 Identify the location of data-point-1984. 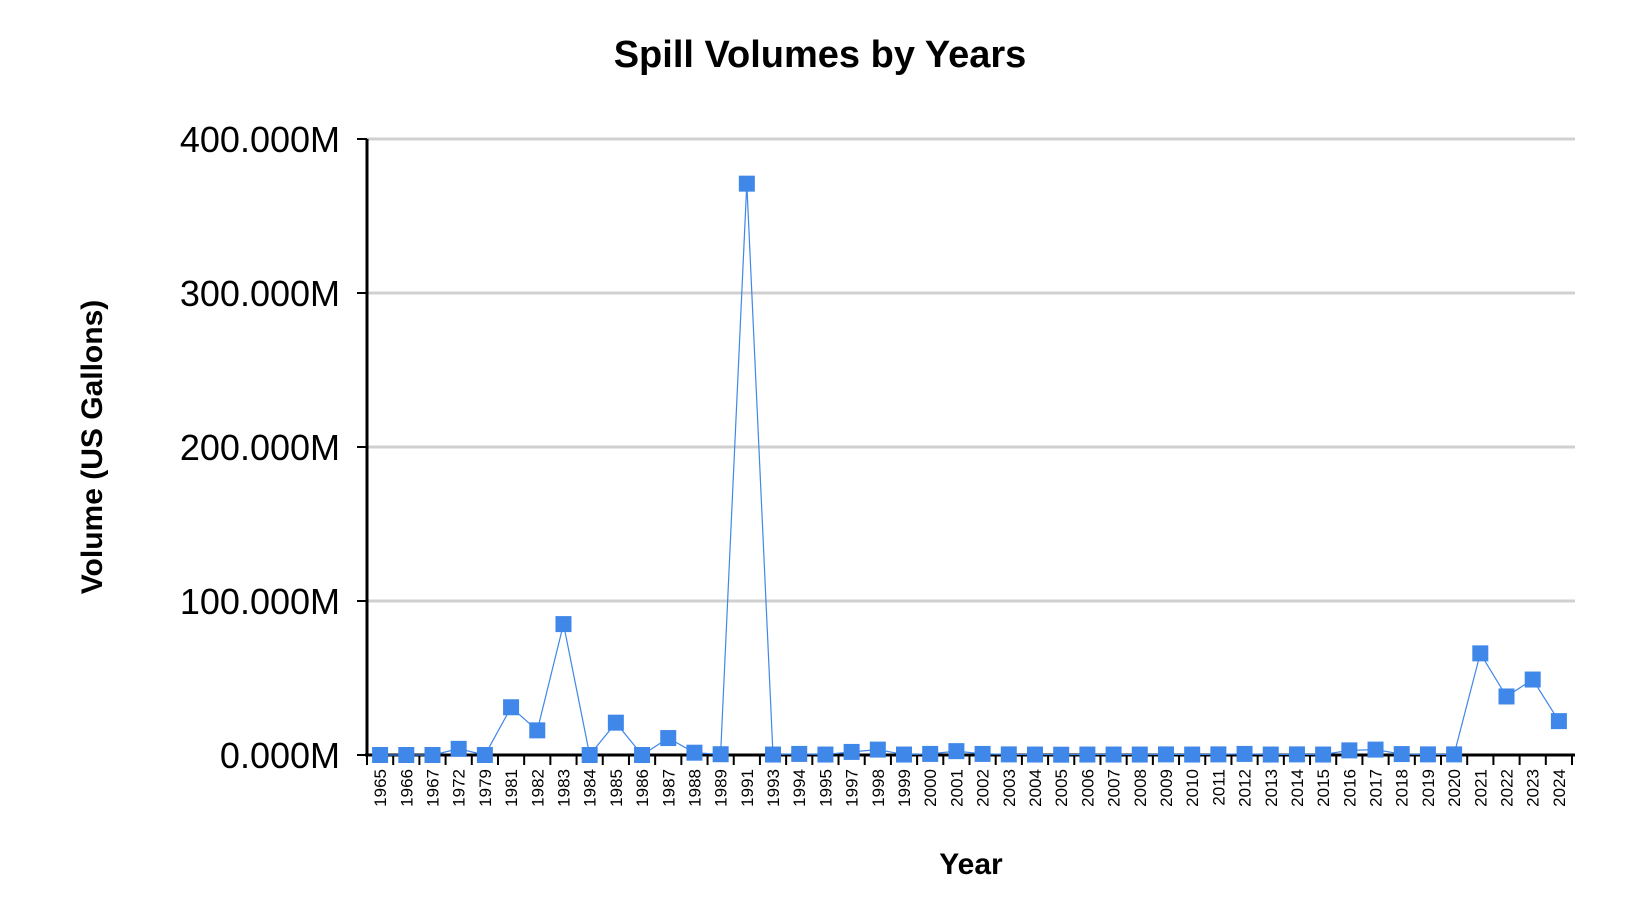
(589, 755).